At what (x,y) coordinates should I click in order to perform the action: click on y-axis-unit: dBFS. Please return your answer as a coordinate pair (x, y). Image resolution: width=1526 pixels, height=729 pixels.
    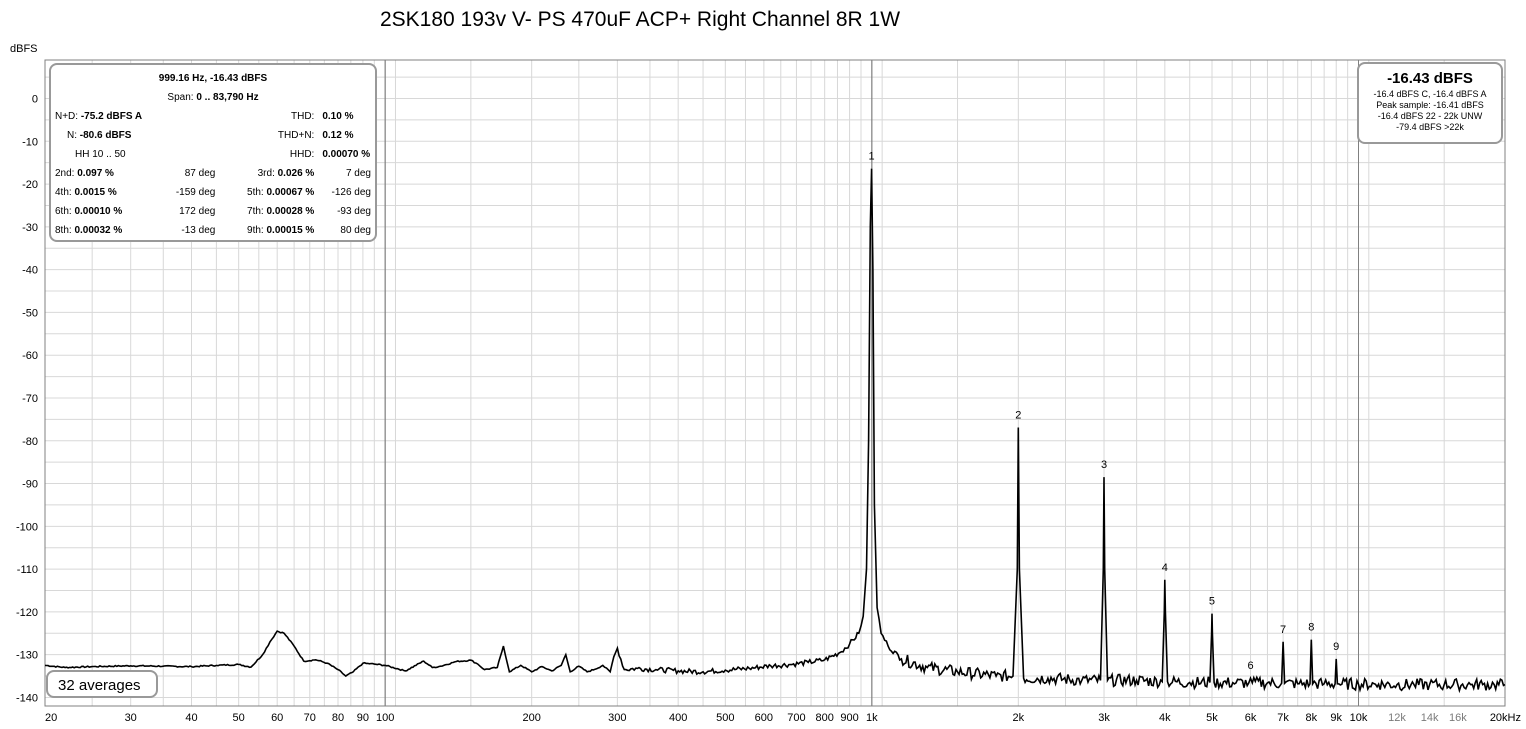
    Looking at the image, I should click on (24, 49).